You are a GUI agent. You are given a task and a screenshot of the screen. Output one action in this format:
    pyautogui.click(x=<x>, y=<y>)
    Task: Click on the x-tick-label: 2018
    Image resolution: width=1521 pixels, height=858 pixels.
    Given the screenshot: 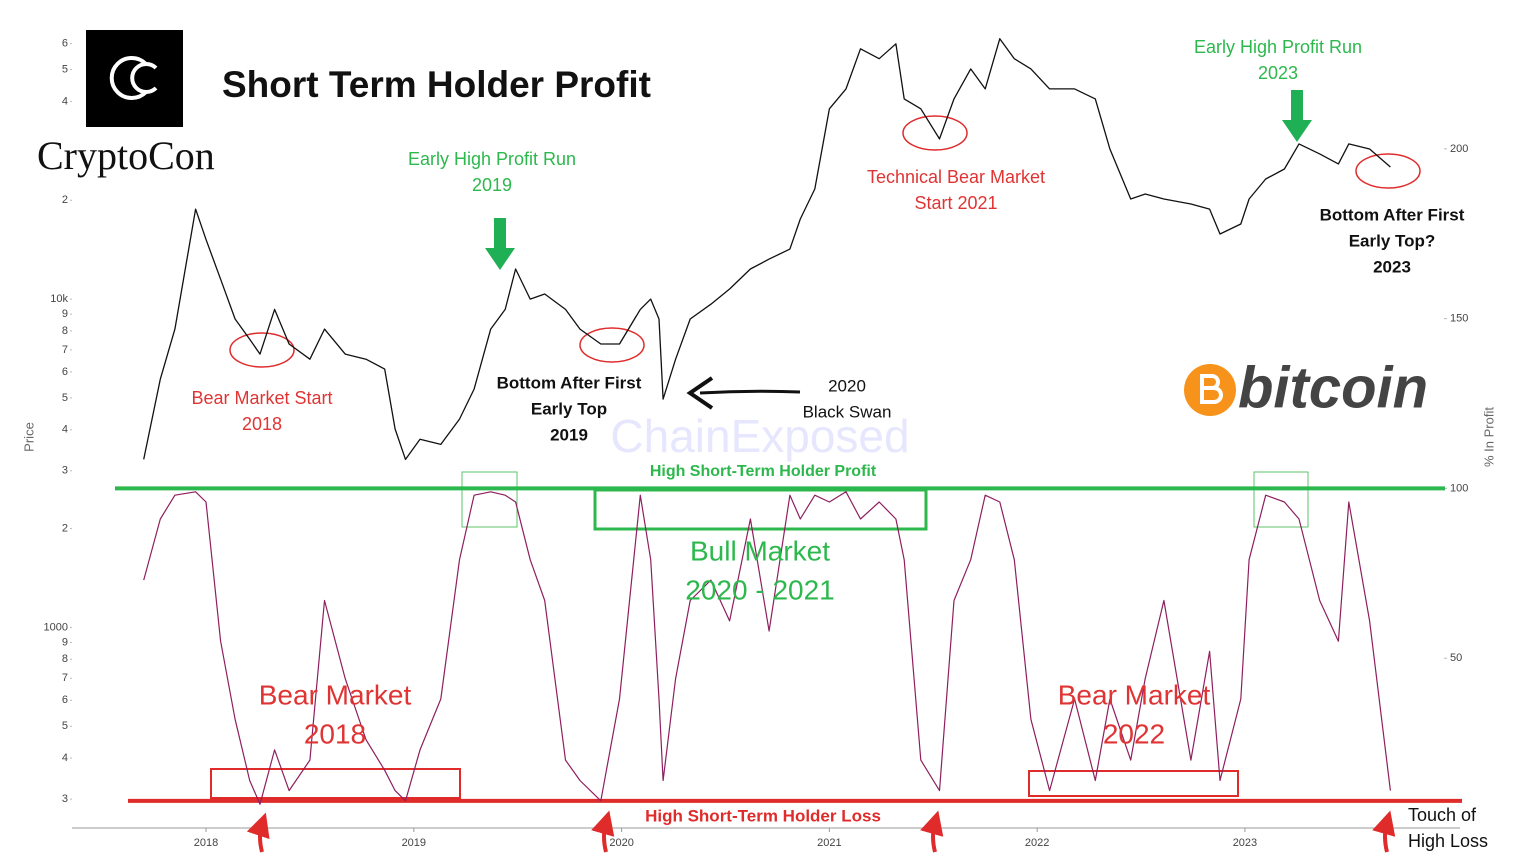 What is the action you would take?
    pyautogui.click(x=206, y=843)
    